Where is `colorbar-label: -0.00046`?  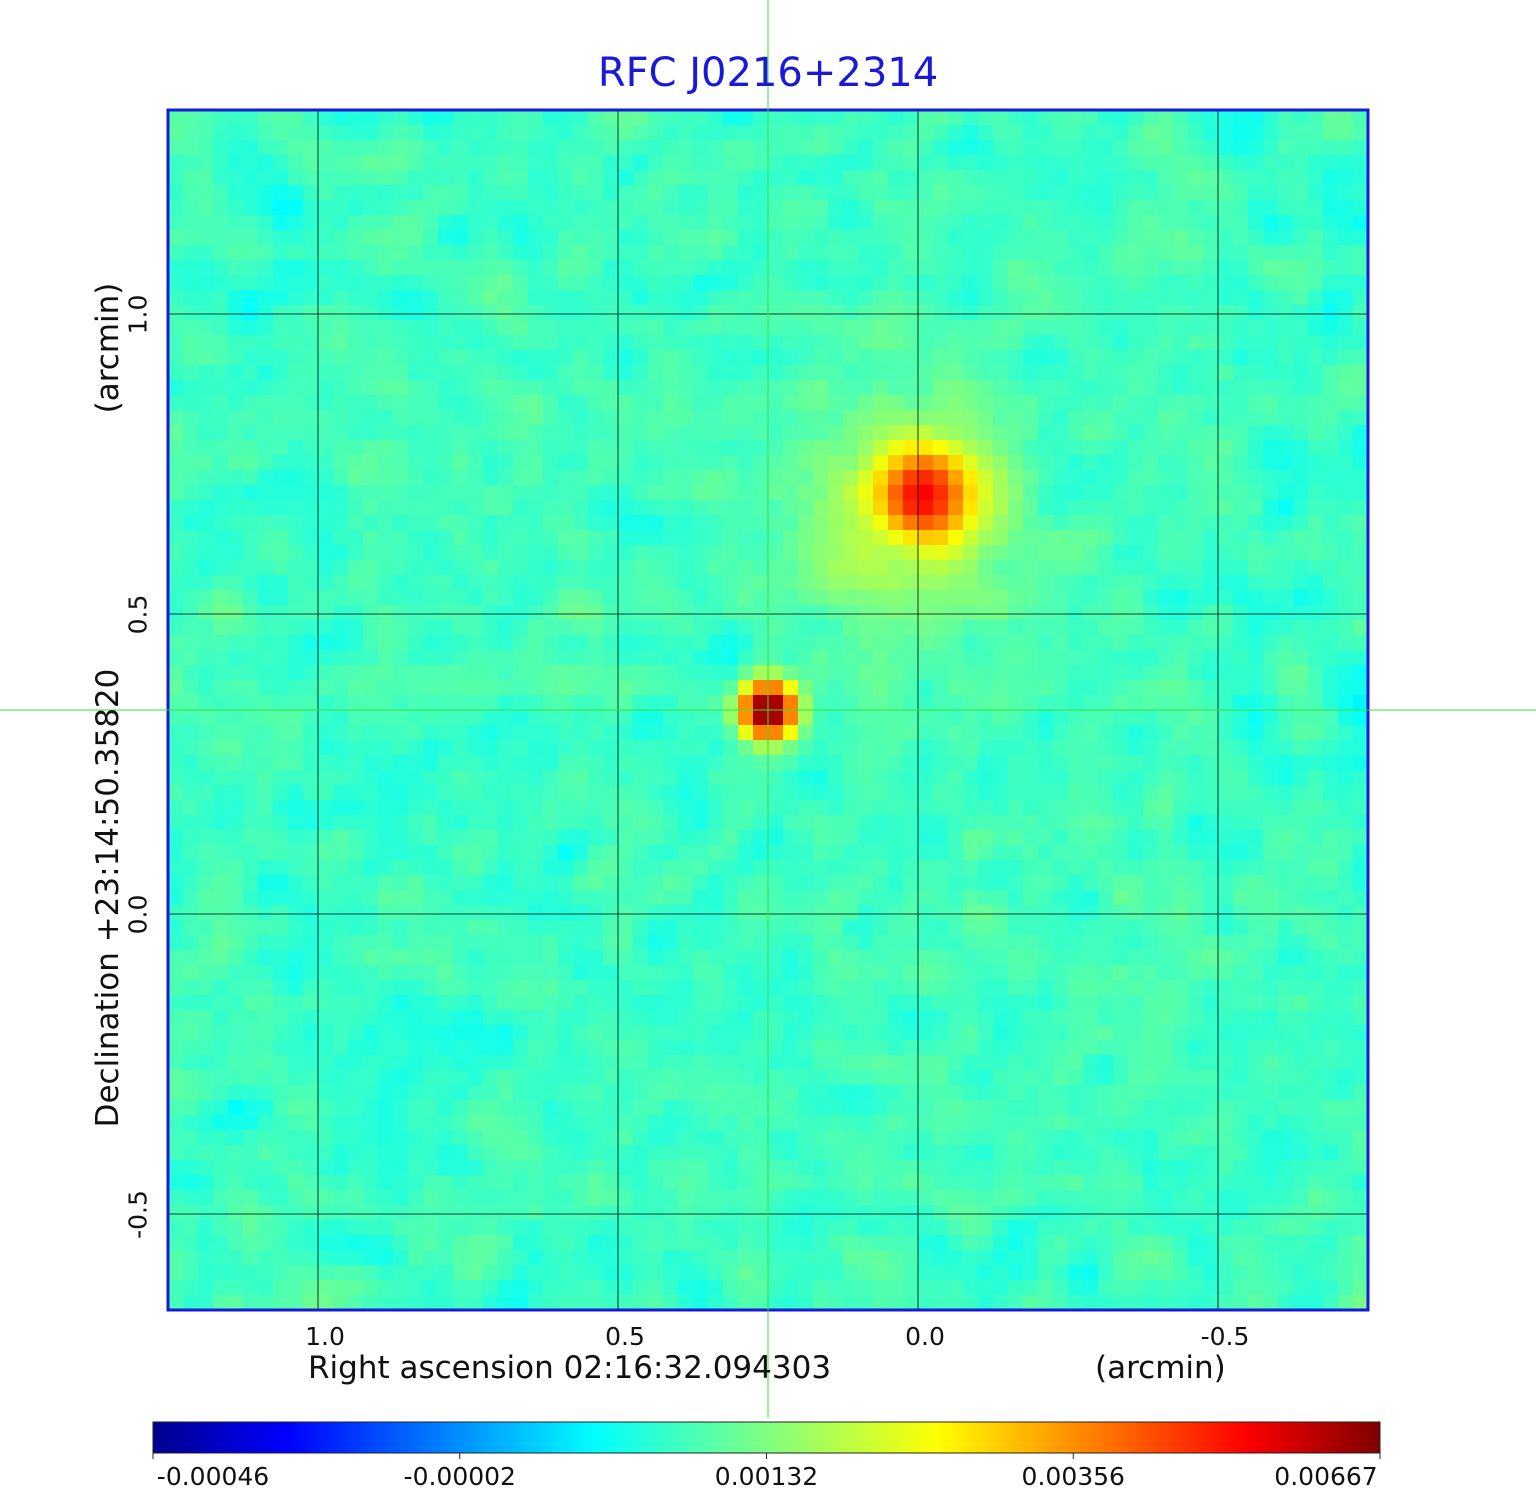 colorbar-label: -0.00046 is located at coordinates (213, 1476).